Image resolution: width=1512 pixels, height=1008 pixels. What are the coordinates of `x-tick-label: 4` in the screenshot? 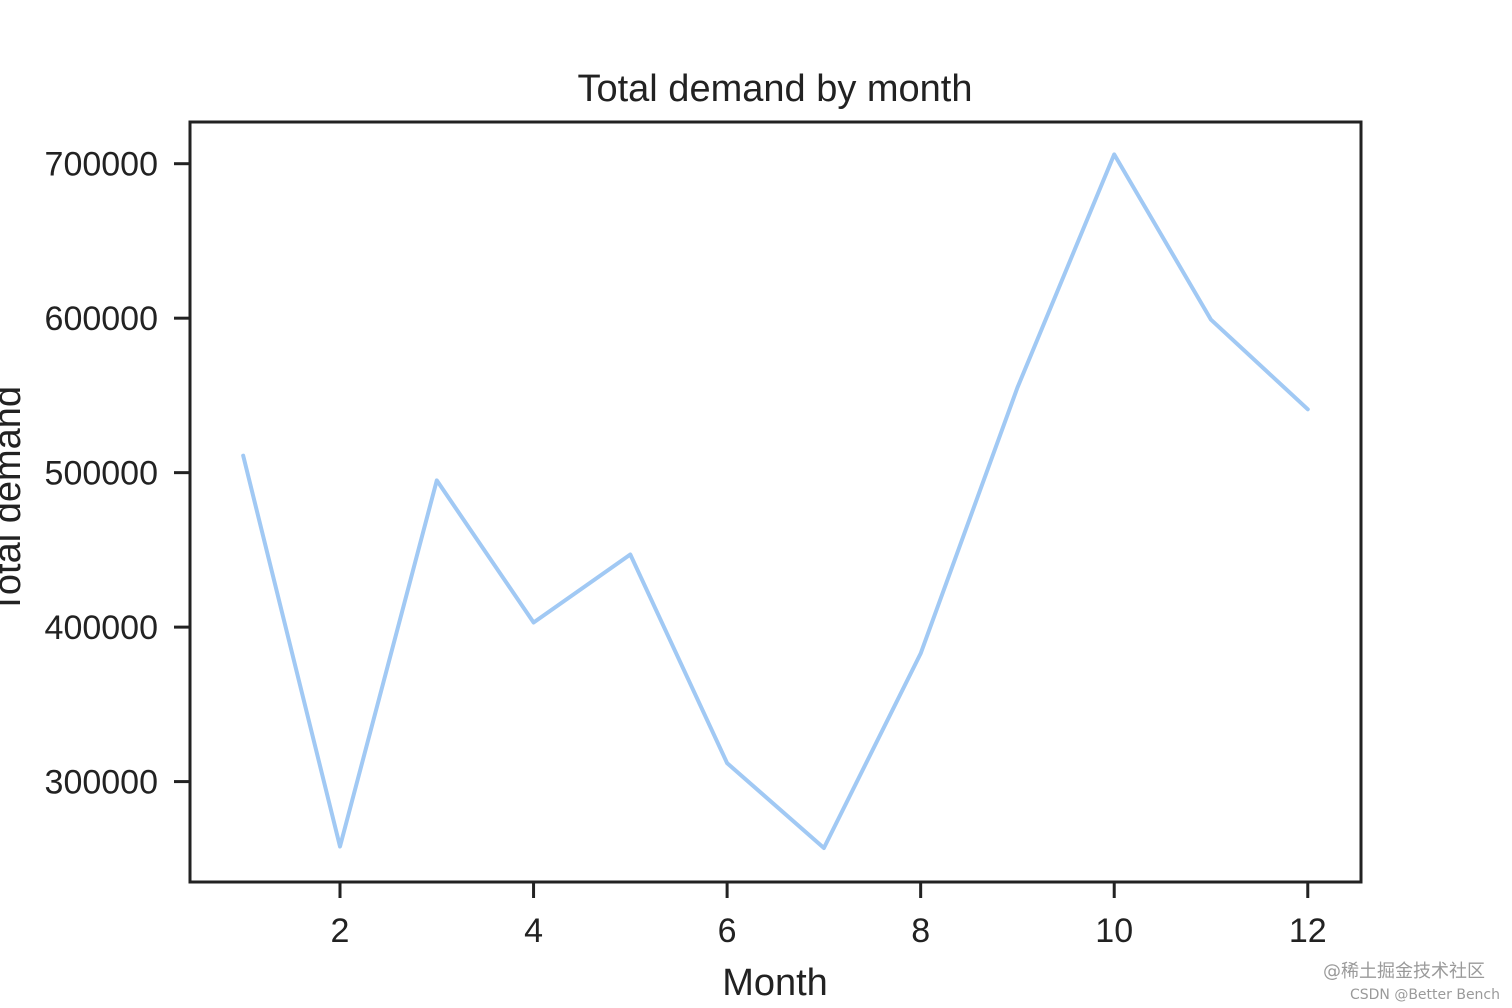 It's located at (533, 931).